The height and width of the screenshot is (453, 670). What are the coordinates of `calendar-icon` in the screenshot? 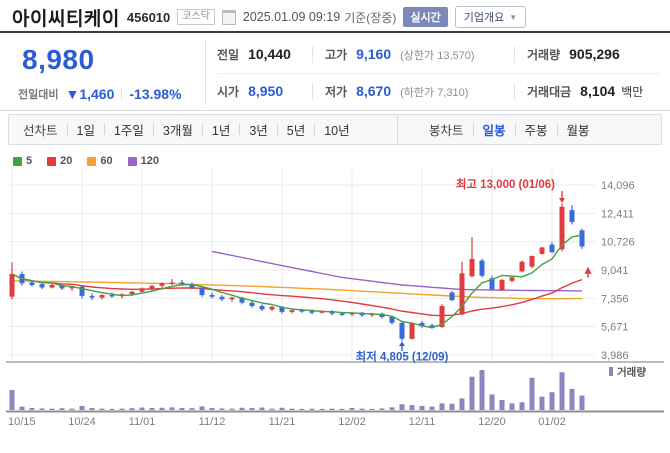 It's located at (228, 17).